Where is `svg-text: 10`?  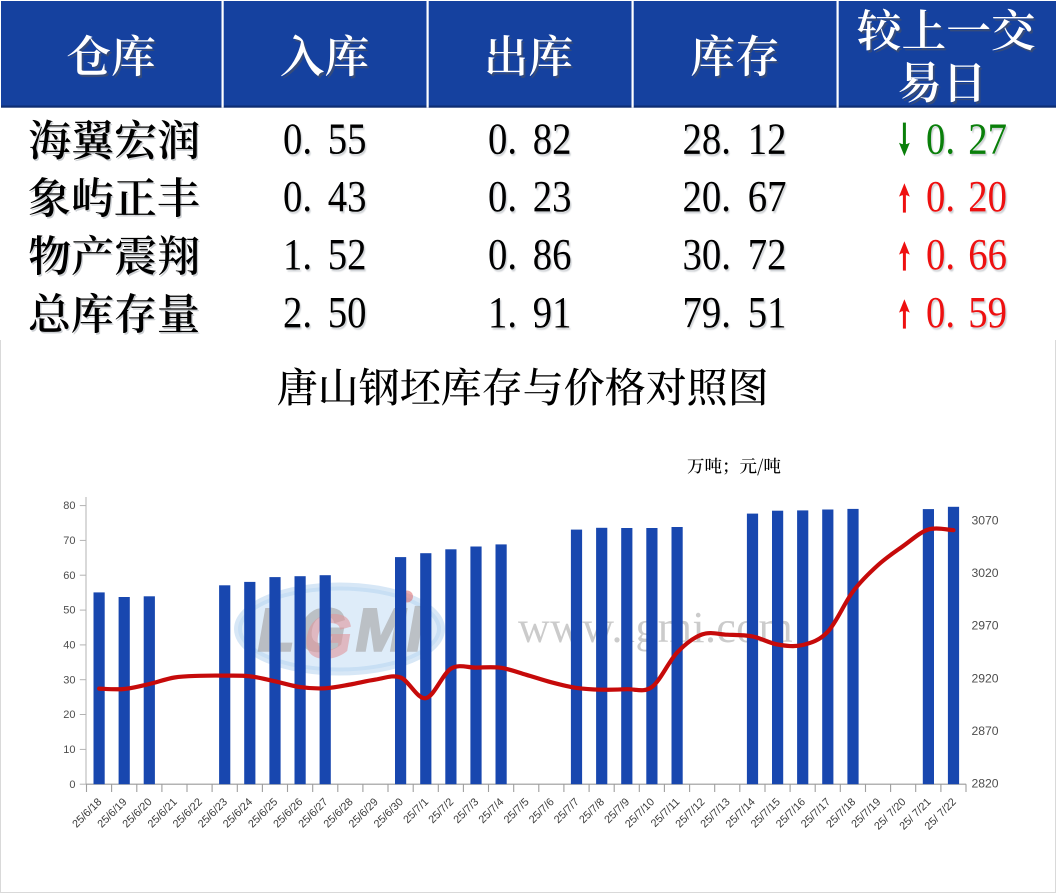
svg-text: 10 is located at coordinates (69, 750).